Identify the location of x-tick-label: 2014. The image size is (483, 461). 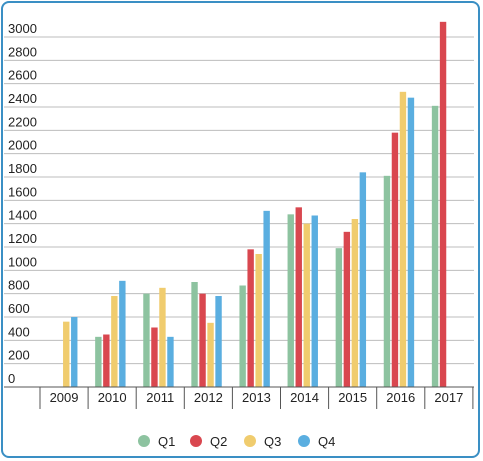
(304, 397).